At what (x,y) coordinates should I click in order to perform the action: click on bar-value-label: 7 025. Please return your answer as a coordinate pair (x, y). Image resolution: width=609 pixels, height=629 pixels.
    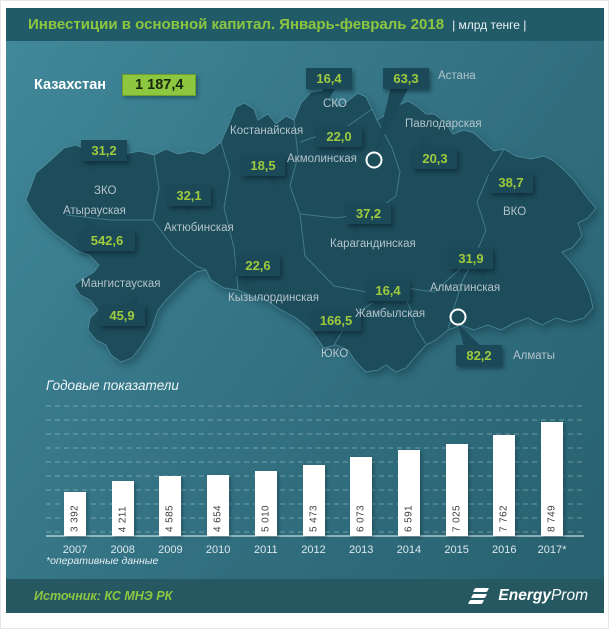
    Looking at the image, I should click on (457, 518).